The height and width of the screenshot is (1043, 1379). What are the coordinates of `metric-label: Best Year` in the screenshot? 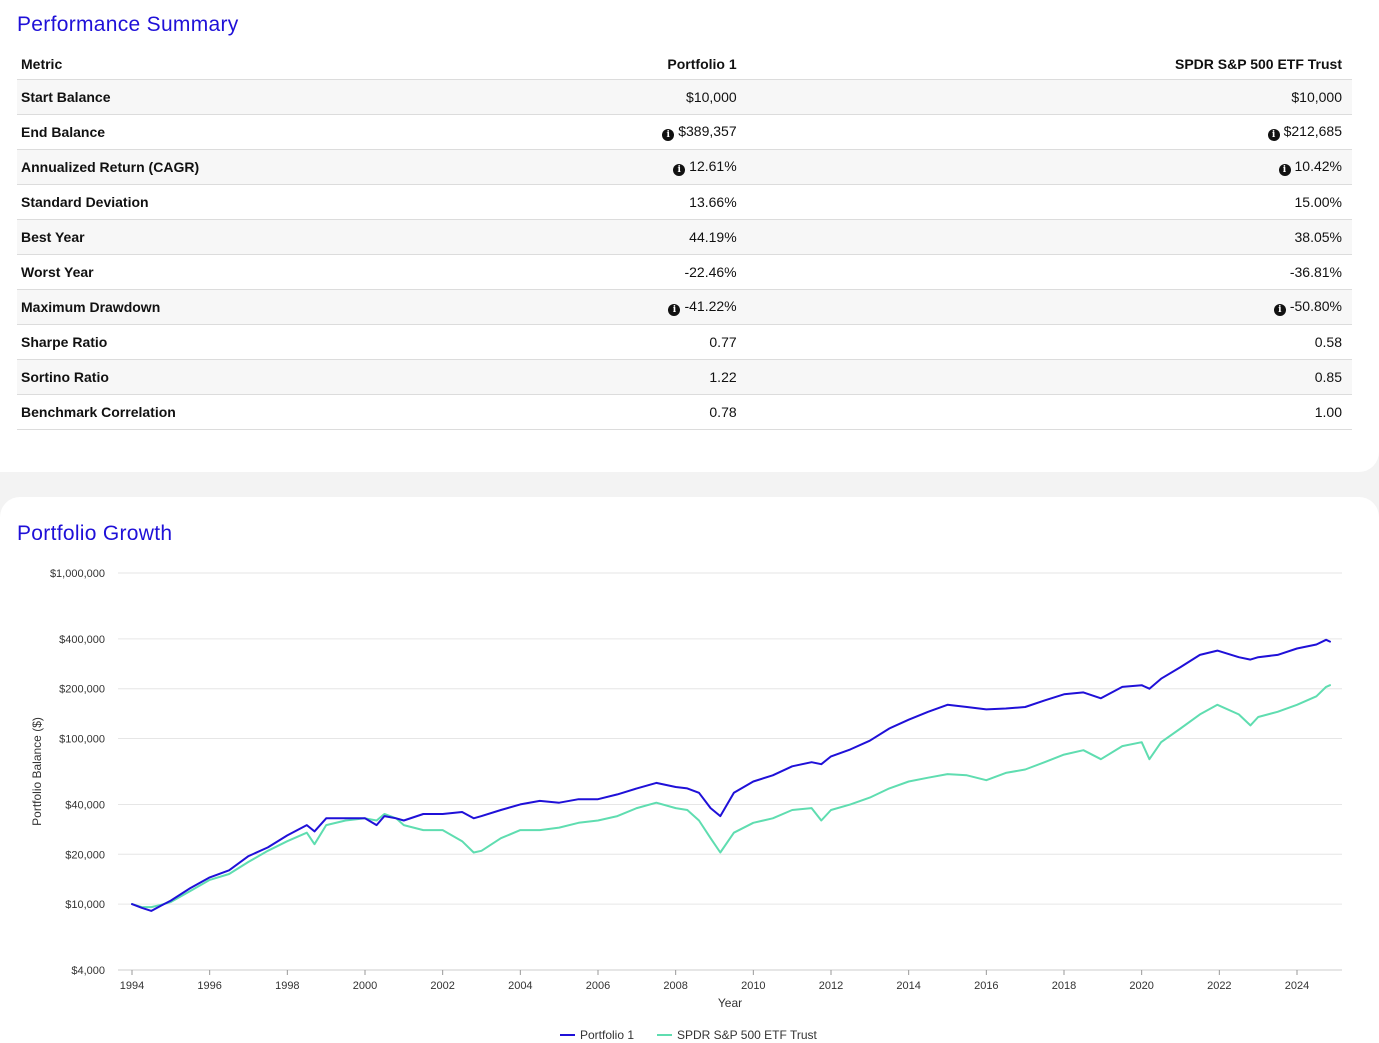 It's located at (234, 237).